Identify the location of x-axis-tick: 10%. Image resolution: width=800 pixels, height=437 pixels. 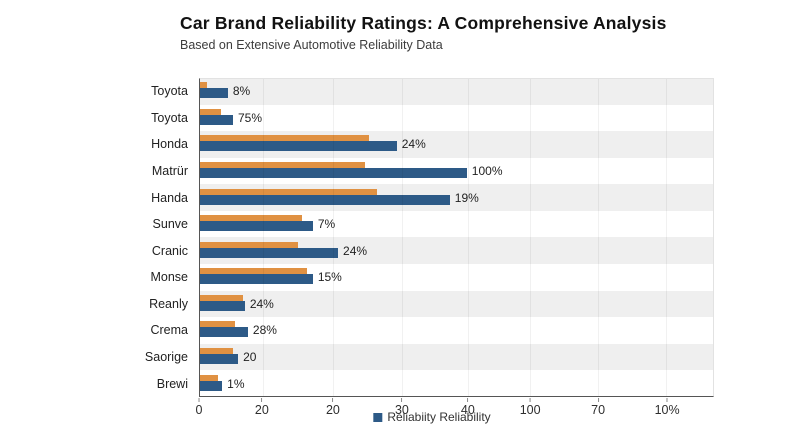
(667, 407).